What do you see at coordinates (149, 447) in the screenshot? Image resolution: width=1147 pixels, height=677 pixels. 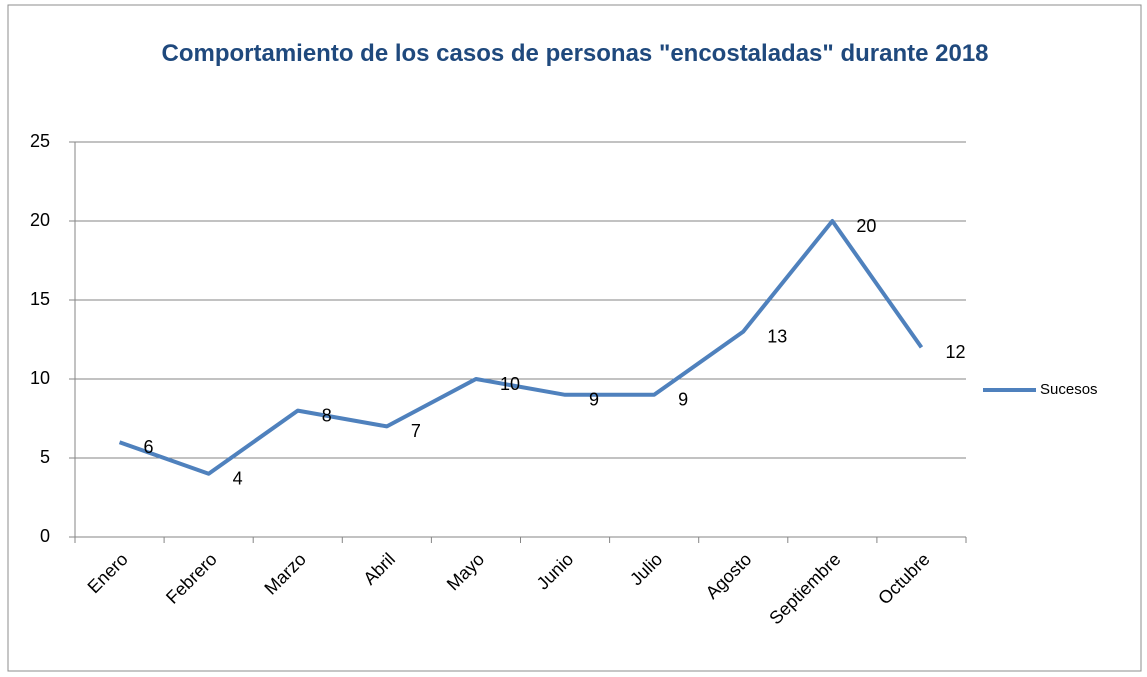 I see `data-label: 6` at bounding box center [149, 447].